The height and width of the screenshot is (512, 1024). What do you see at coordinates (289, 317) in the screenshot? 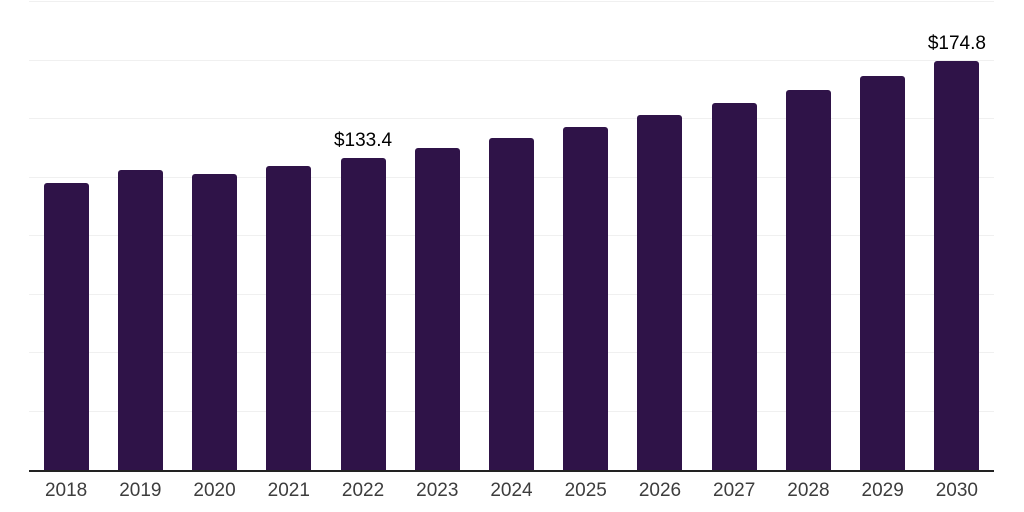
I see `bar-2021` at bounding box center [289, 317].